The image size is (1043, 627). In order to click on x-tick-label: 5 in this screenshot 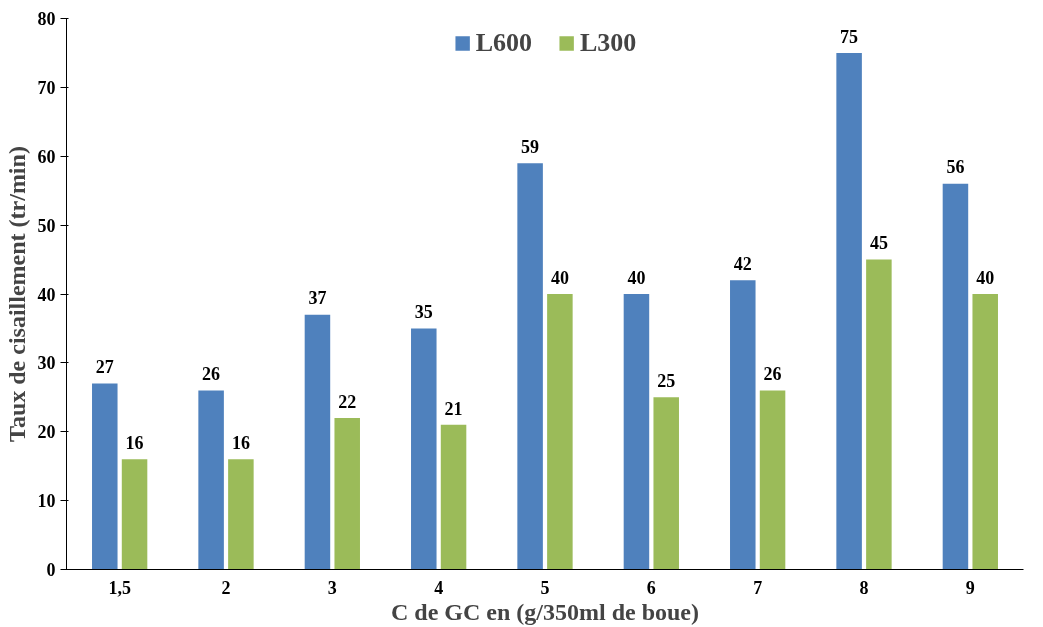, I will do `click(545, 587)`.